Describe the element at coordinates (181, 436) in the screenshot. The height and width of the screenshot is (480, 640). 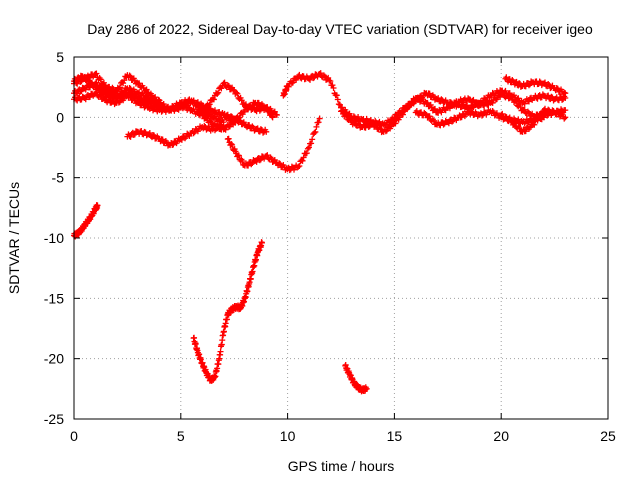
I see `x-tick-label: 5` at that location.